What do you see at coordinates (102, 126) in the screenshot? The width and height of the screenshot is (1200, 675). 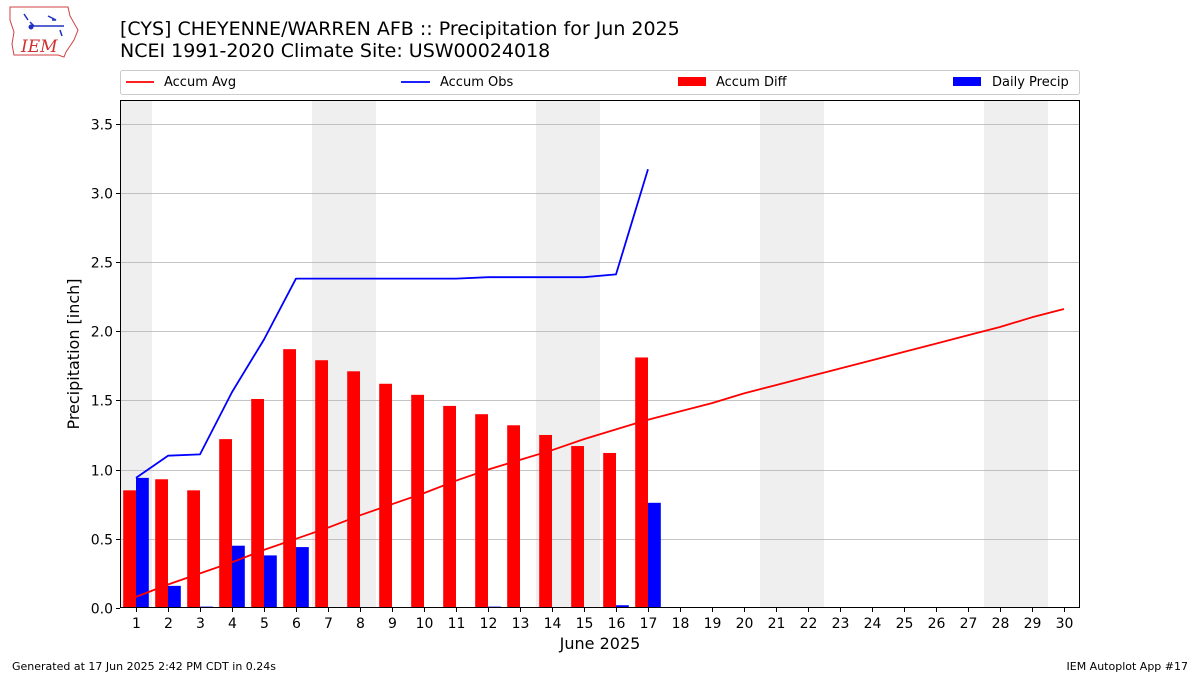 I see `y-tick-label: 3.5` at bounding box center [102, 126].